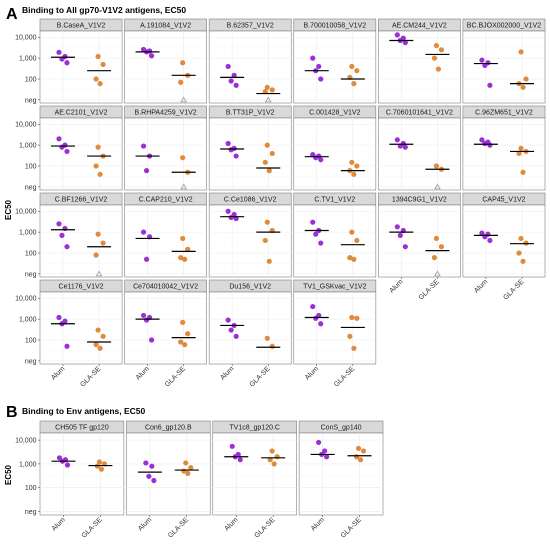 Image resolution: width=550 pixels, height=549 pixels. What do you see at coordinates (254, 428) in the screenshot?
I see `panel-b-strip-label-2: TV1c8_gp120.C` at bounding box center [254, 428].